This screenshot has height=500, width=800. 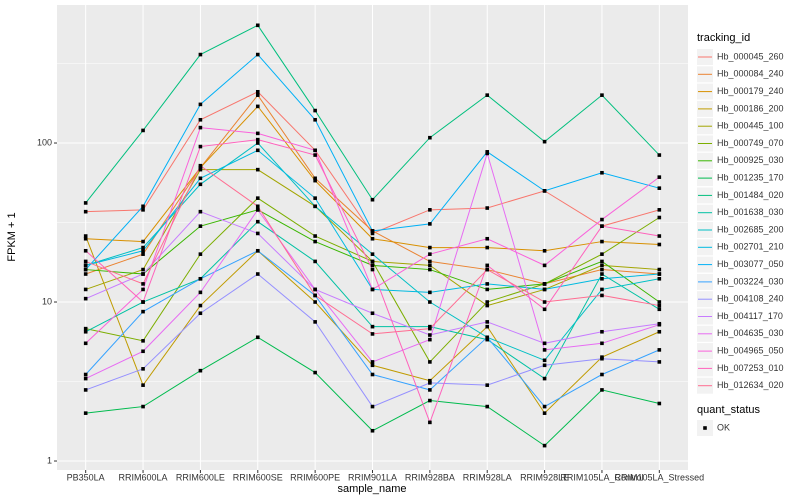 What do you see at coordinates (750, 350) in the screenshot?
I see `legend-label: Hb_004965_050` at bounding box center [750, 350].